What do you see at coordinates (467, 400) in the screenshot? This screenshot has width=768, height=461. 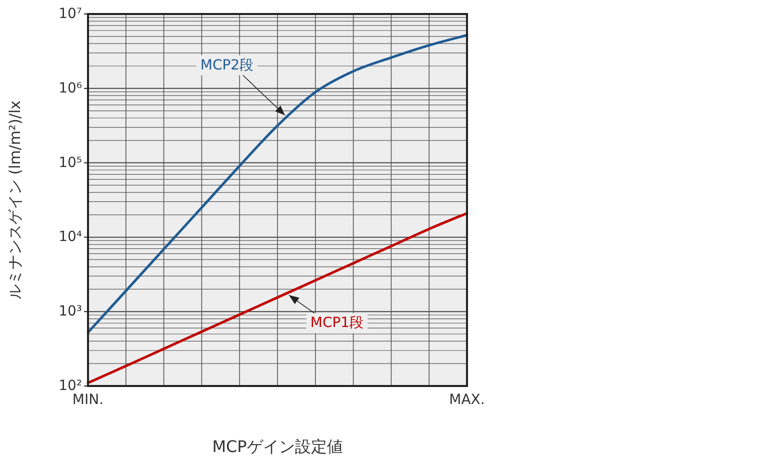 I see `x-tick-label: MAX.` at bounding box center [467, 400].